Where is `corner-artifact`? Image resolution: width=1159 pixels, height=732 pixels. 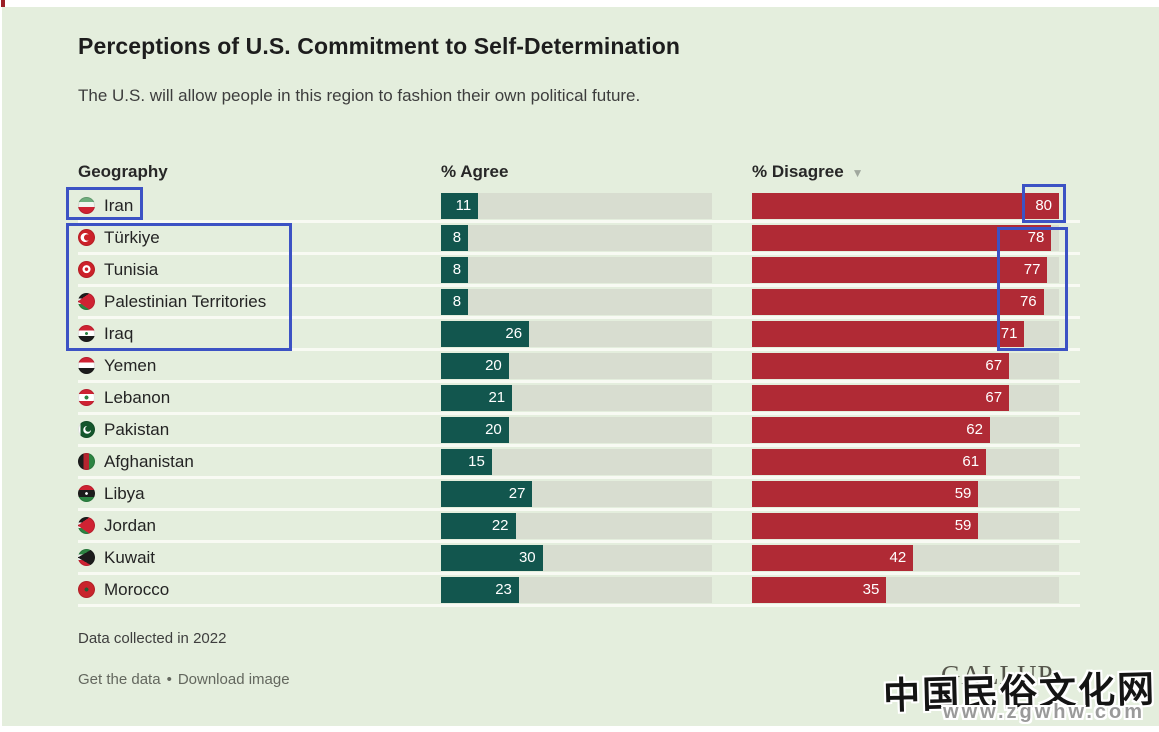
corner-artifact is located at coordinates (3, 3).